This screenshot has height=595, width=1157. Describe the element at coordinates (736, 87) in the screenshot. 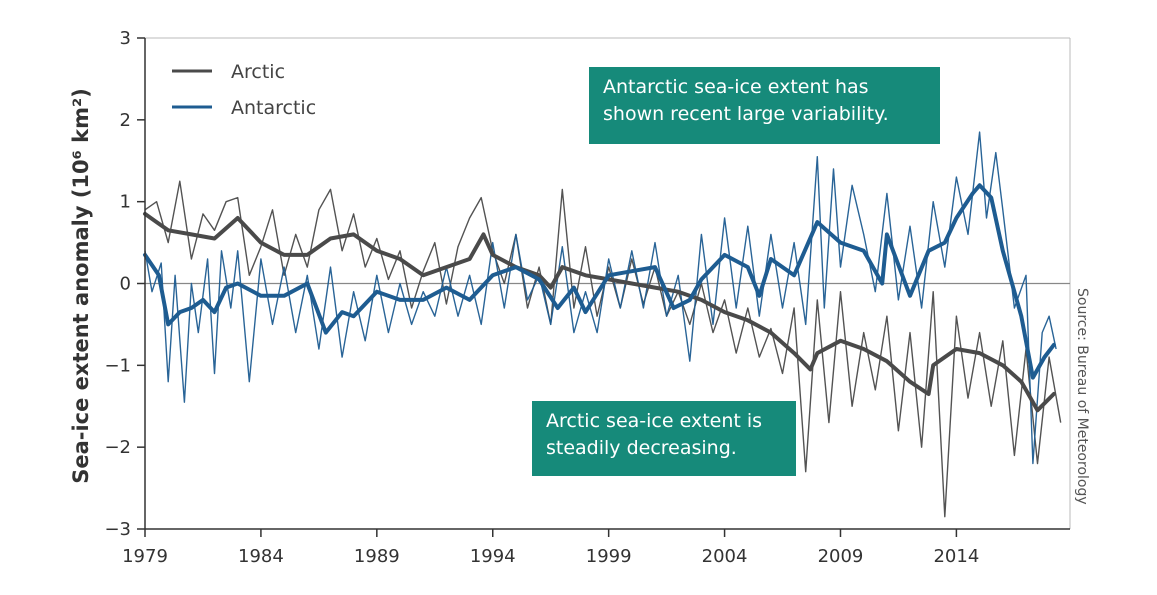

I see `antarctic-callout-line1: Antarctic sea-ice extent has` at that location.